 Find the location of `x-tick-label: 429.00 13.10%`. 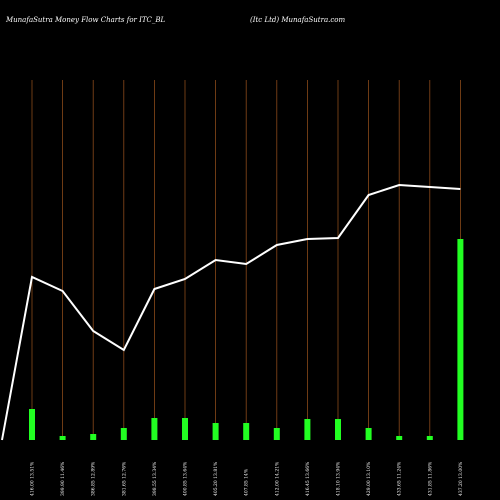

x-tick-label: 429.00 13.10% is located at coordinates (369, 478).